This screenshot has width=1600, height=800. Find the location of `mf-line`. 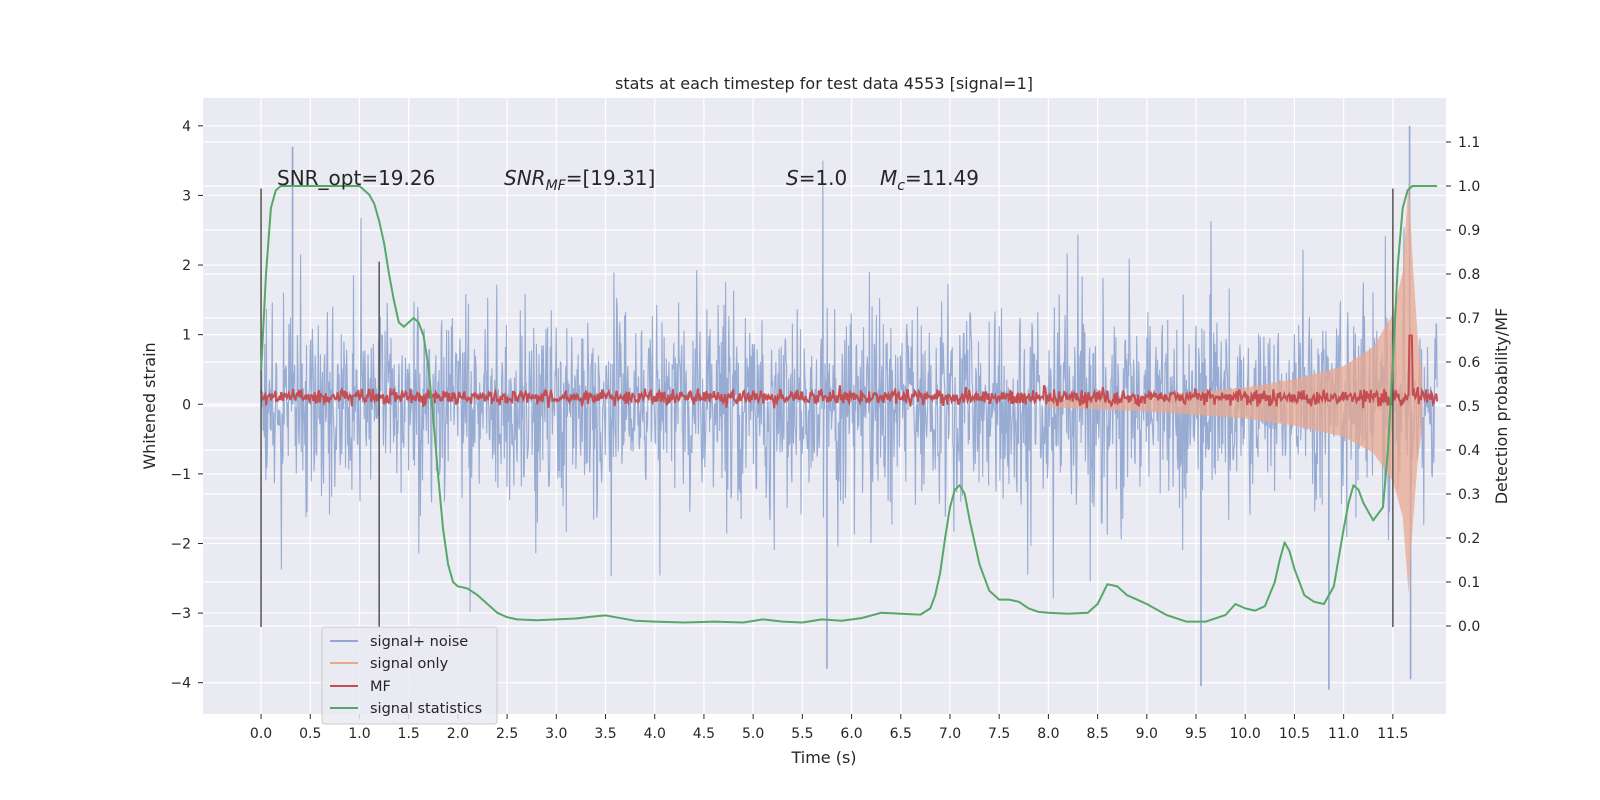

mf-line is located at coordinates (849, 371).